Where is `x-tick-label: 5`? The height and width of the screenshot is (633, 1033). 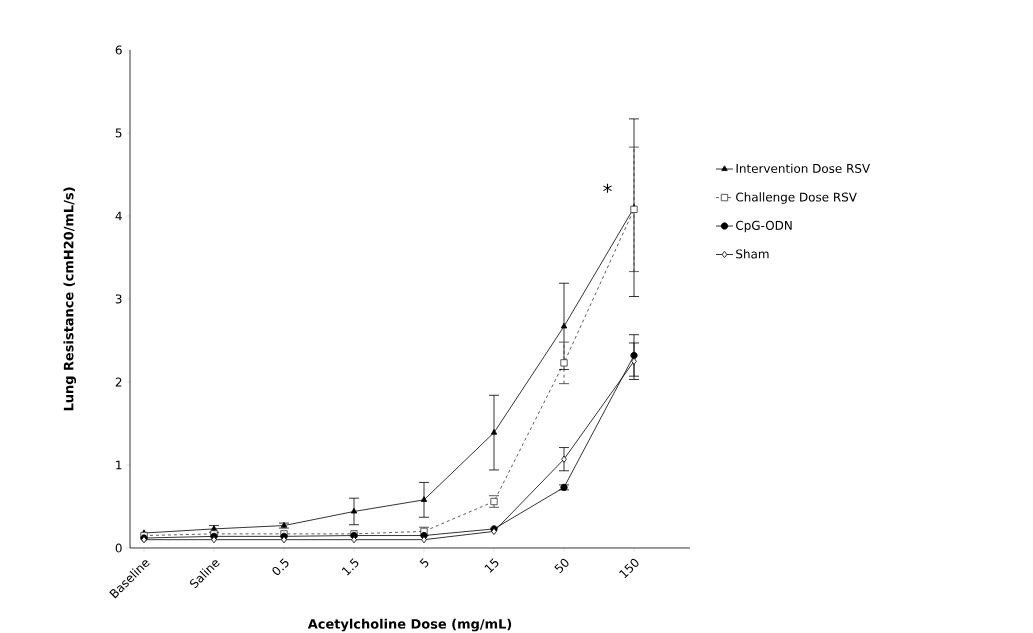
x-tick-label: 5 is located at coordinates (424, 563).